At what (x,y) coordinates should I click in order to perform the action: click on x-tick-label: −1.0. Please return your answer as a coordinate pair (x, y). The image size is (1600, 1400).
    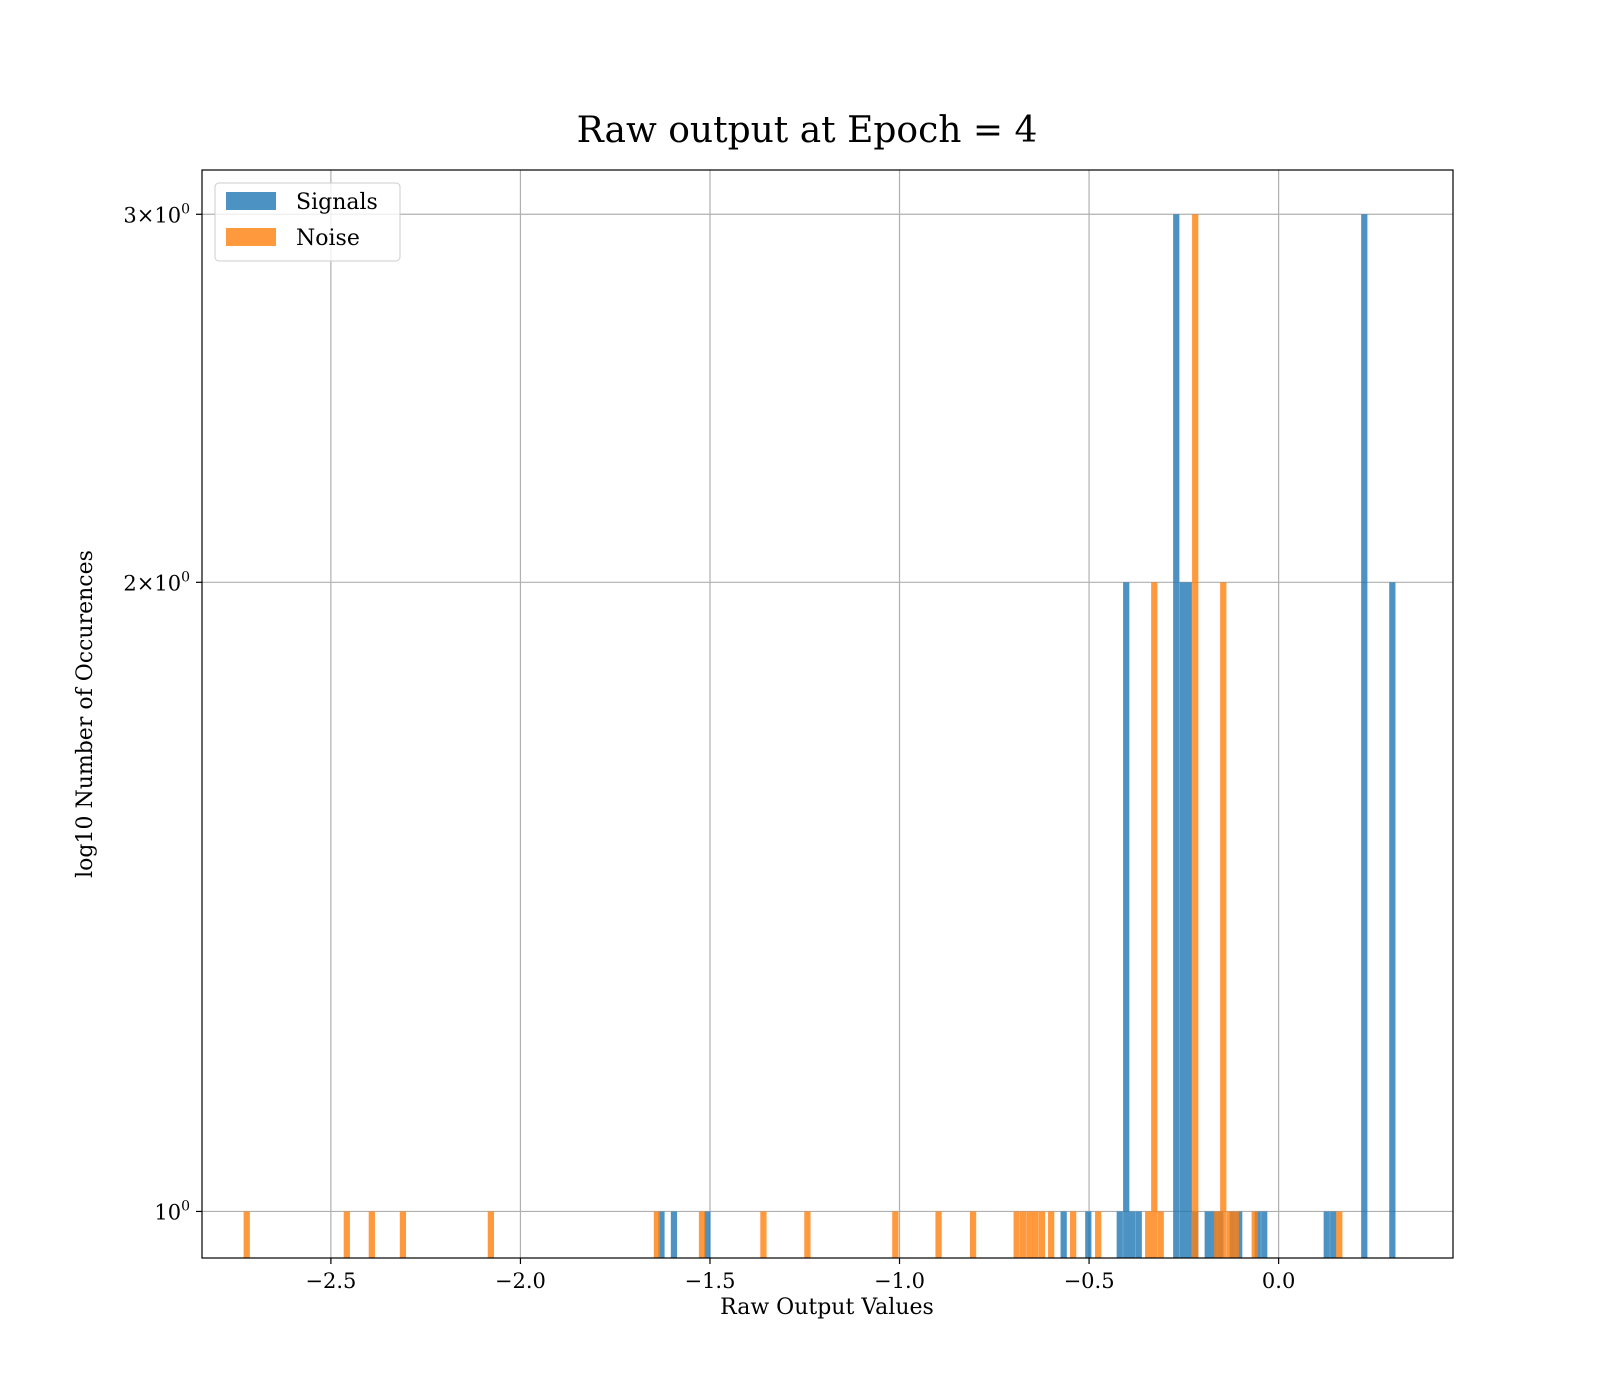
    Looking at the image, I should click on (899, 1281).